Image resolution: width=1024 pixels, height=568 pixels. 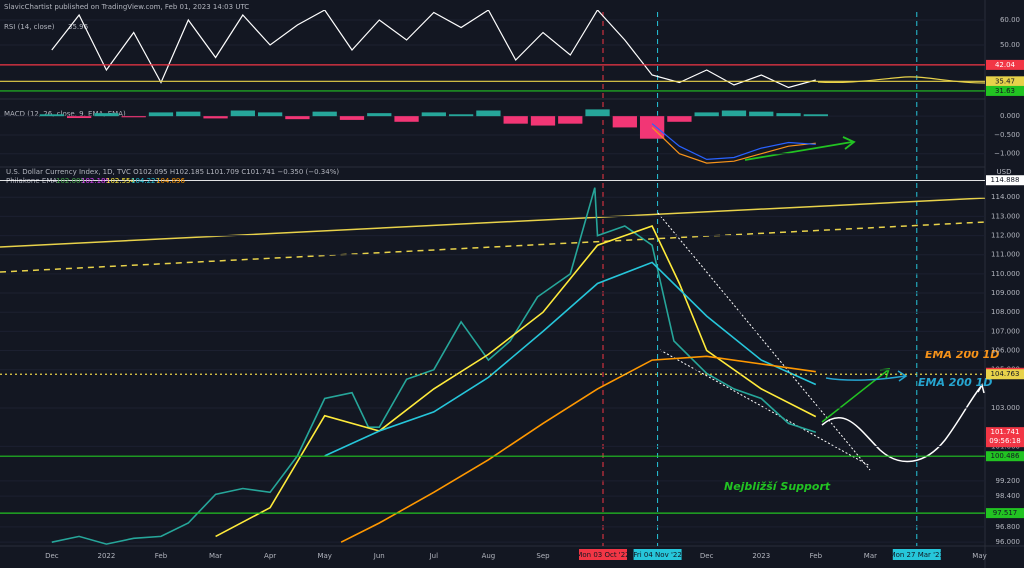 What do you see at coordinates (764, 341) in the screenshot?
I see `channel-line` at bounding box center [764, 341].